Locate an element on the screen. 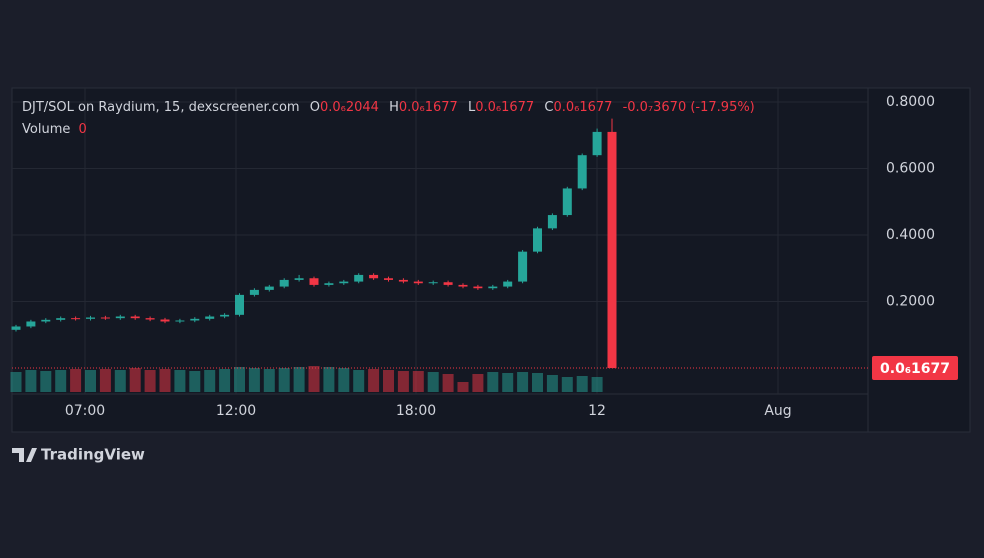  tradingview-logo: TradingView is located at coordinates (78, 455).